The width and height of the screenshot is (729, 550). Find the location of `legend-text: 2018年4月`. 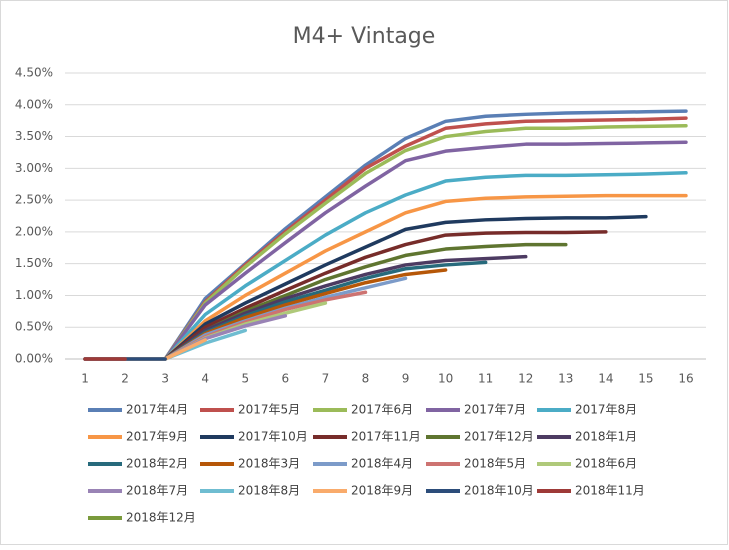

legend-text: 2018年4月 is located at coordinates (382, 464).